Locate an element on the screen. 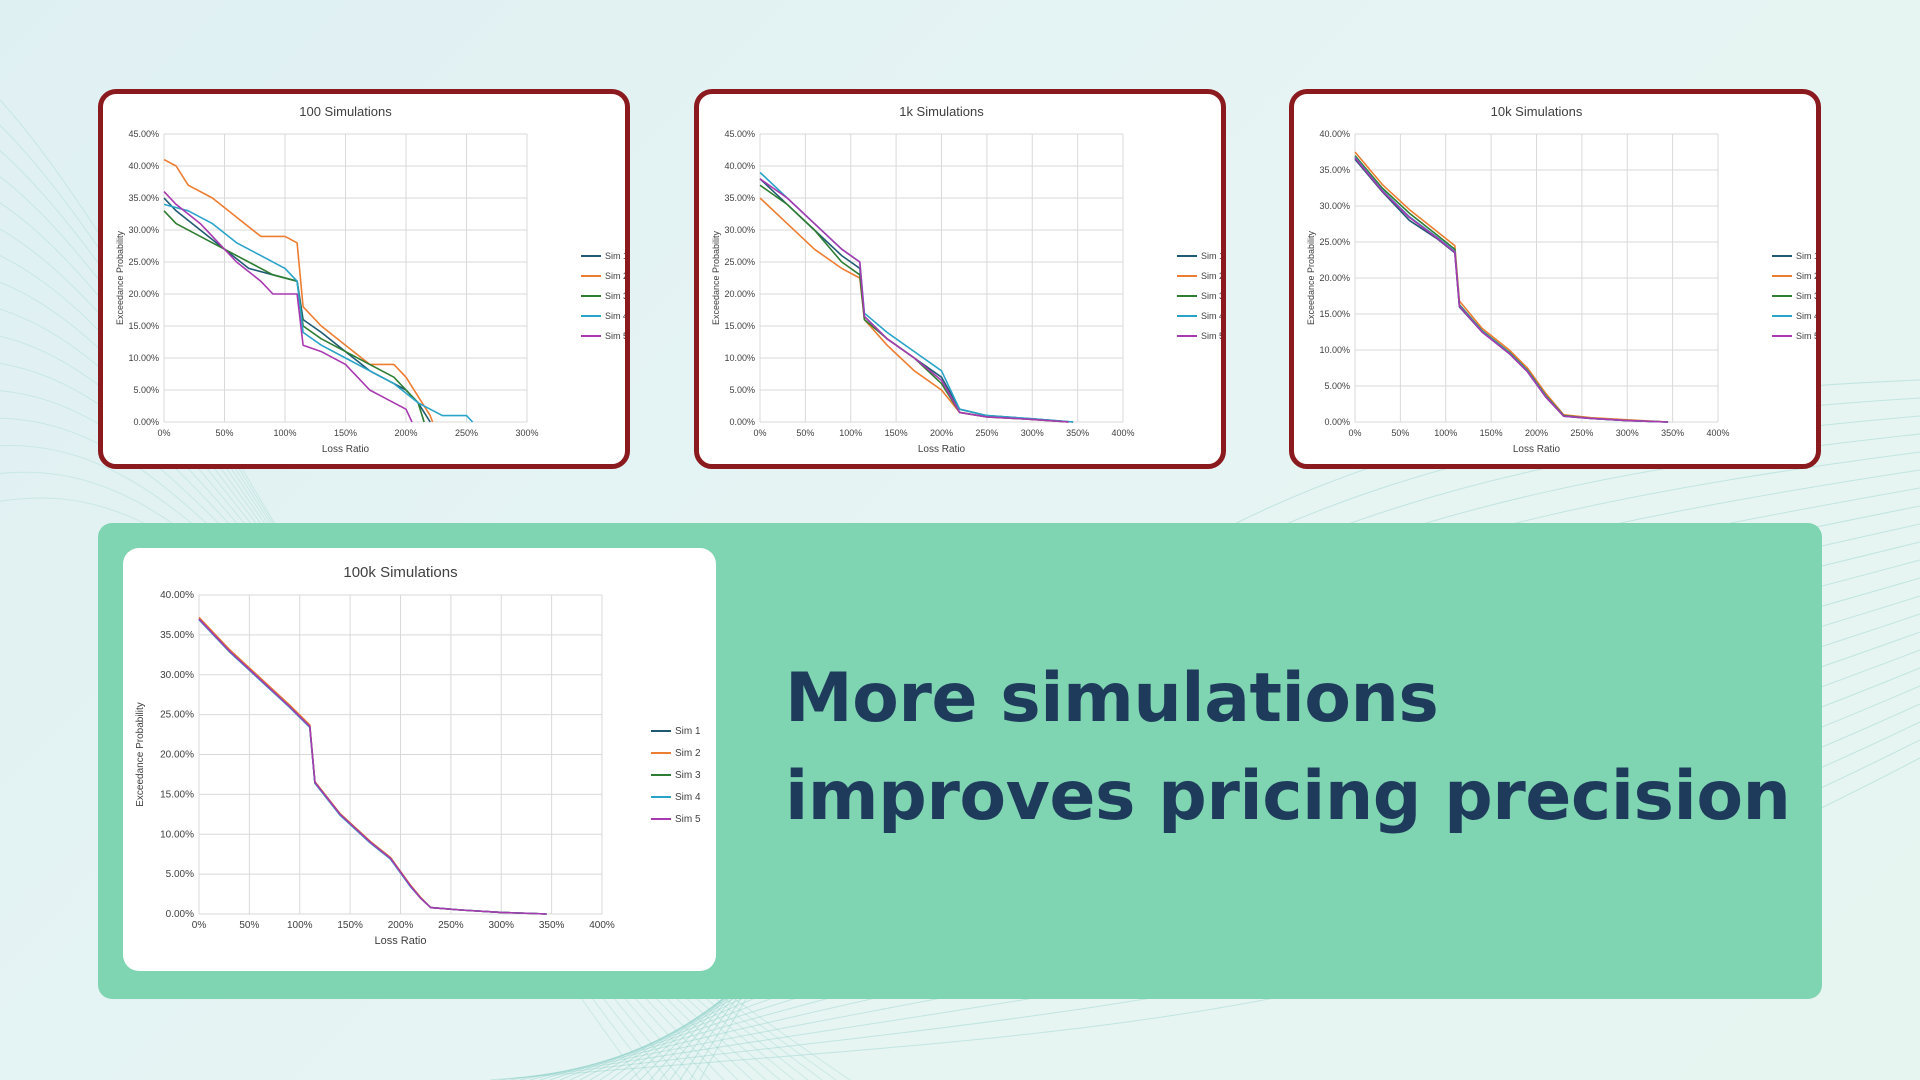  y-tick-label: 45.00% is located at coordinates (739, 134).